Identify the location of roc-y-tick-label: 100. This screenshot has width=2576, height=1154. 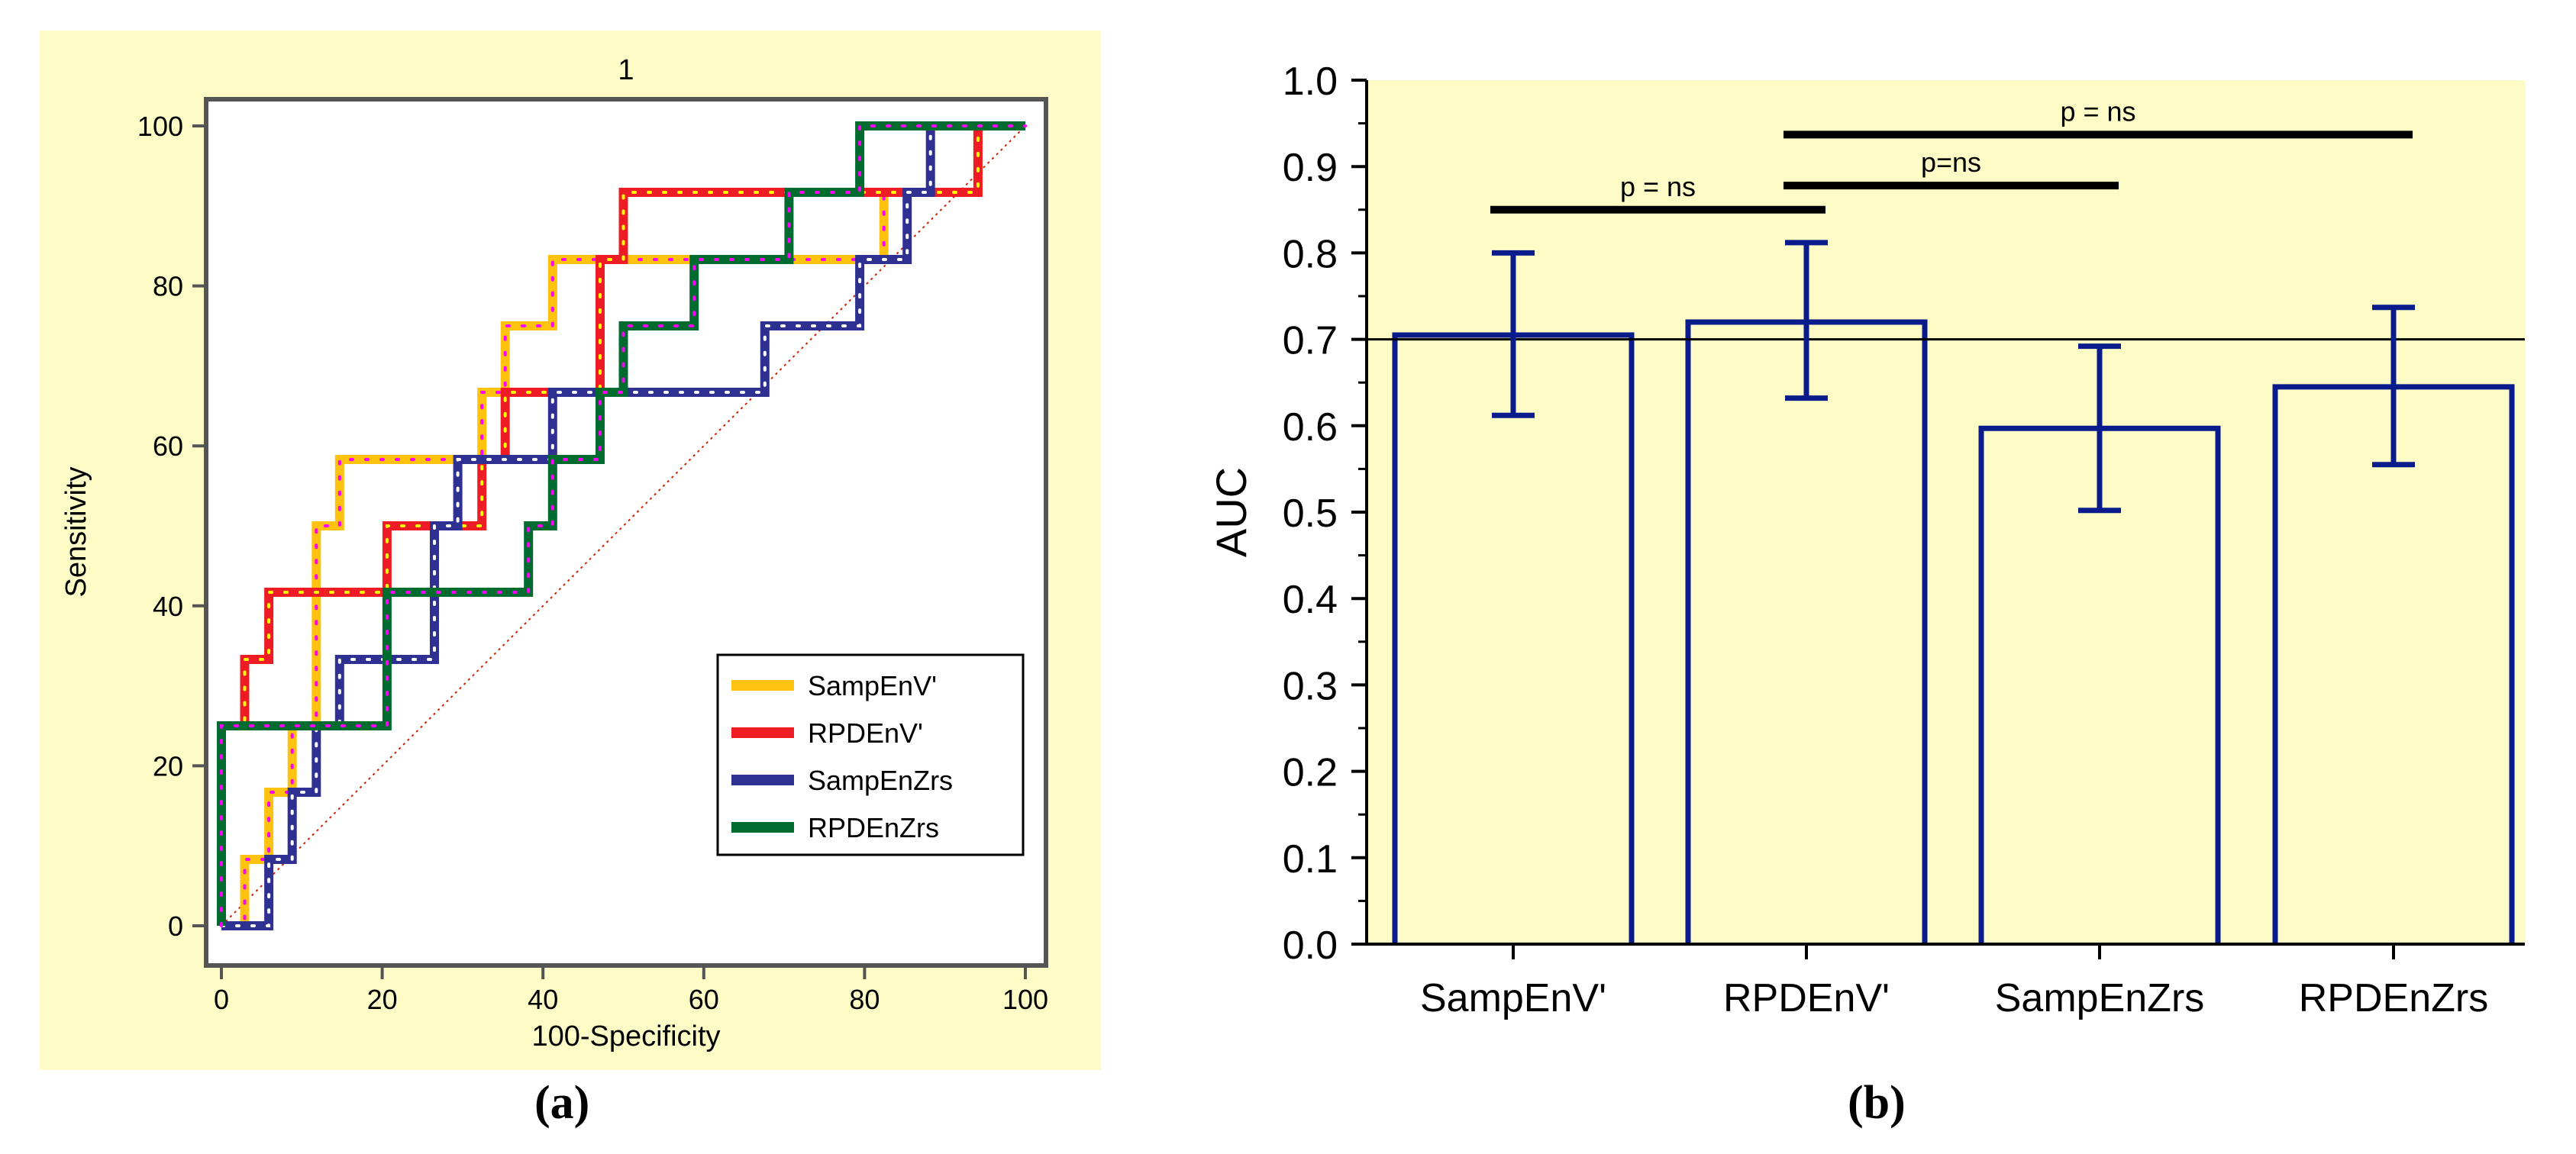
(160, 127).